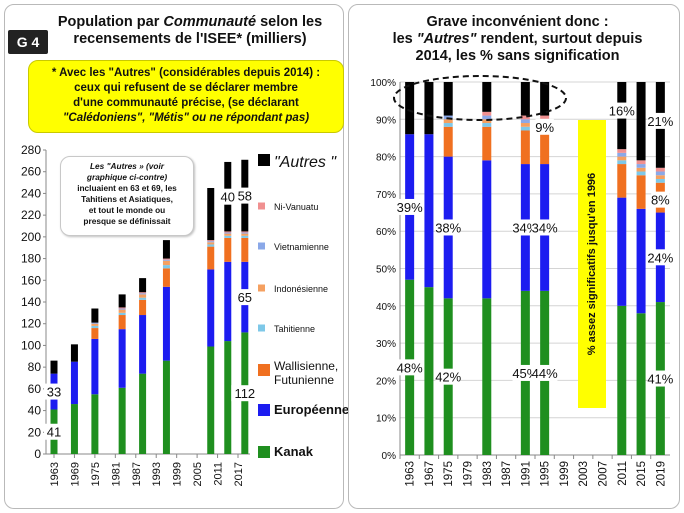 This screenshot has width=684, height=513. Describe the element at coordinates (127, 188) in the screenshot. I see `callout-line3: incluaient en 63 et 69, les` at that location.